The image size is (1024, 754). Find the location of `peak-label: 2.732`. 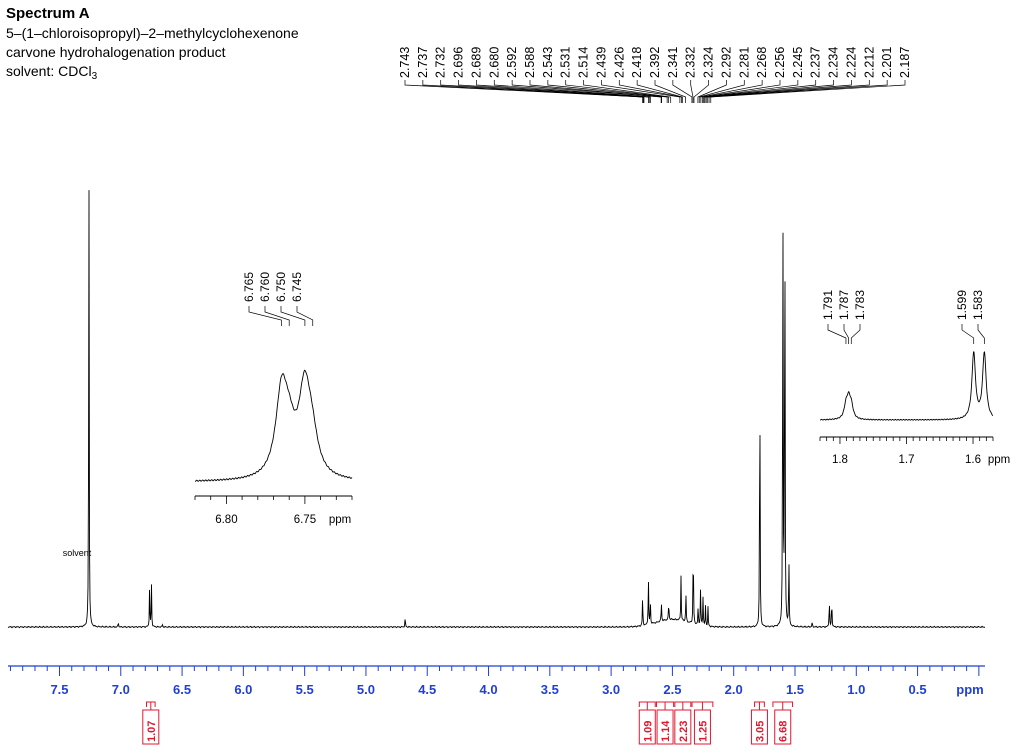

peak-label: 2.732 is located at coordinates (441, 62).